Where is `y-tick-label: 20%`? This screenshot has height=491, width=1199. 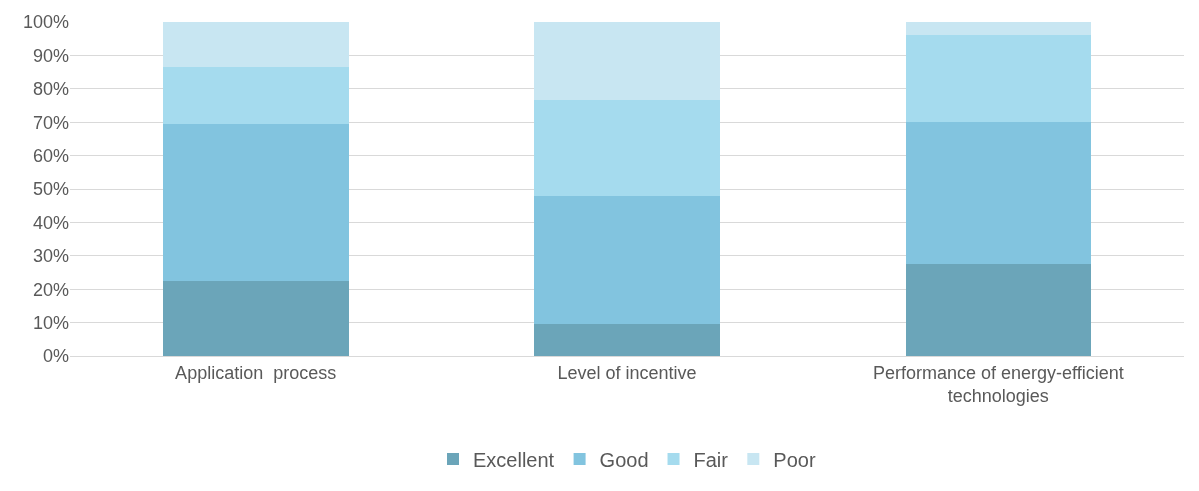
y-tick-label: 20% is located at coordinates (50, 289).